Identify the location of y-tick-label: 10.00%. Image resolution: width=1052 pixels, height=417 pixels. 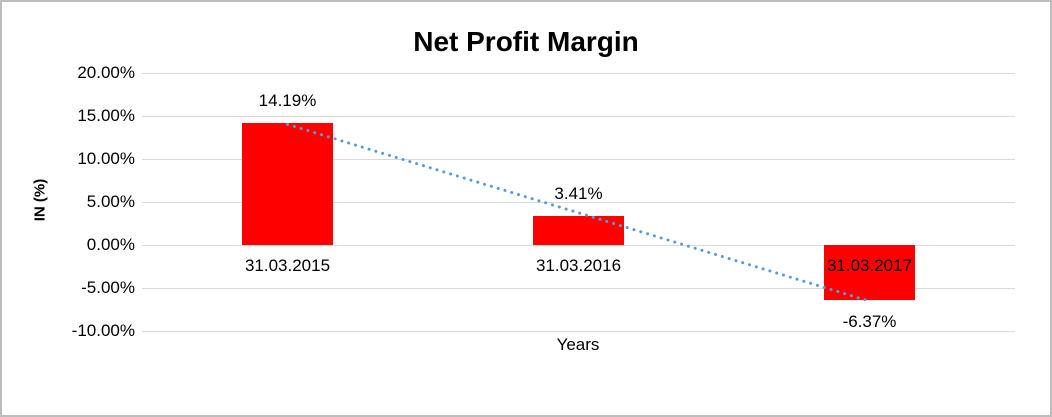
(106, 158).